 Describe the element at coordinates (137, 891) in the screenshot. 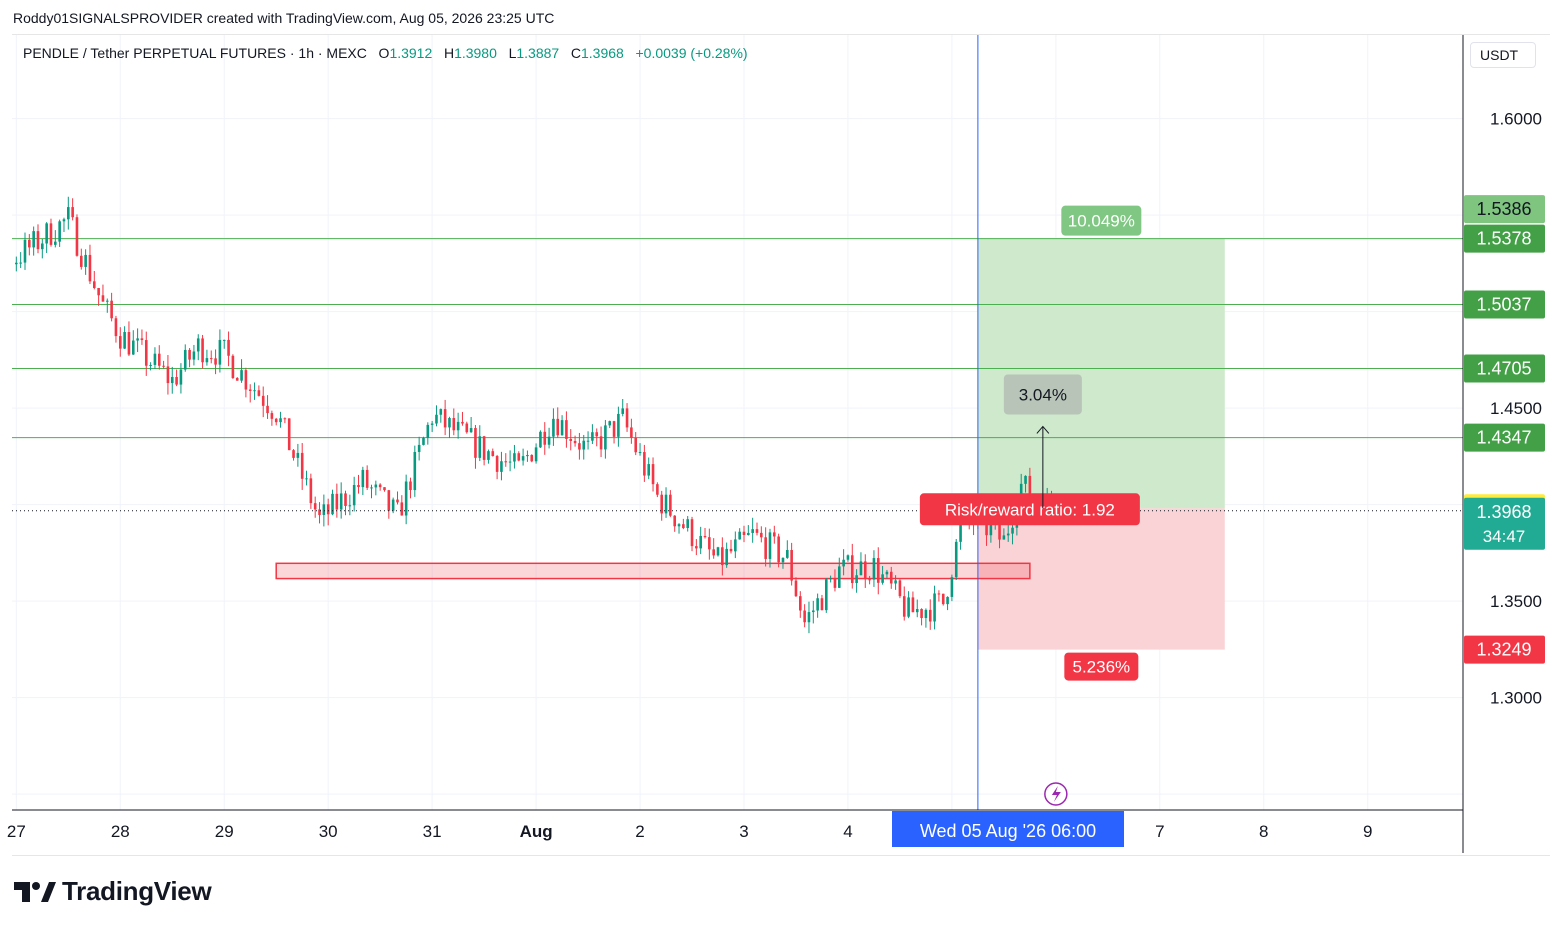

I see `brand-name: TradingView` at that location.